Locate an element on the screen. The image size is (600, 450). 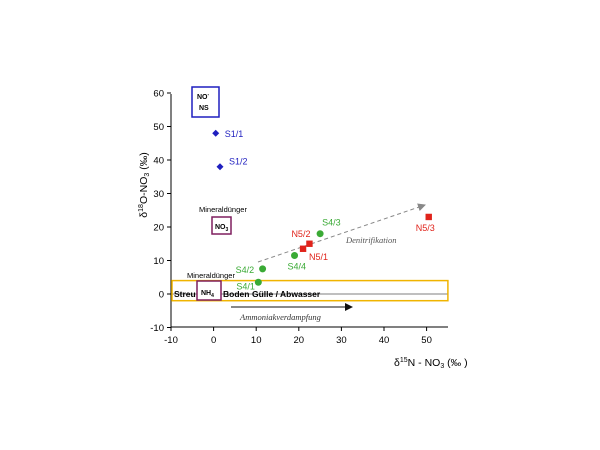
no3-mineral-box is located at coordinates (221, 225).